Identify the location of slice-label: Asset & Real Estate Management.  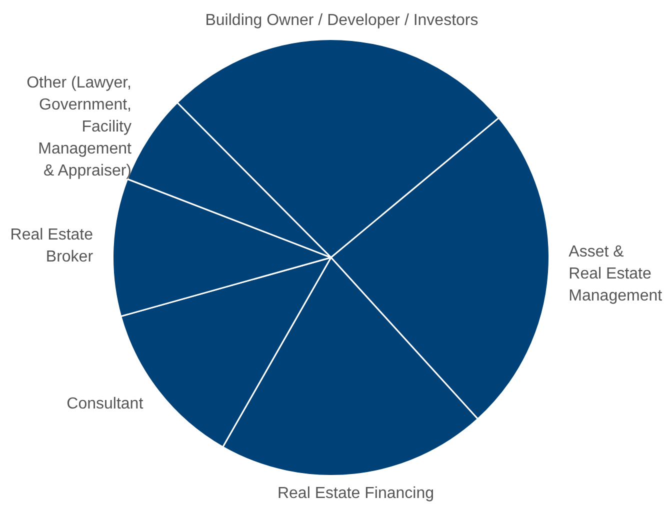
(615, 273).